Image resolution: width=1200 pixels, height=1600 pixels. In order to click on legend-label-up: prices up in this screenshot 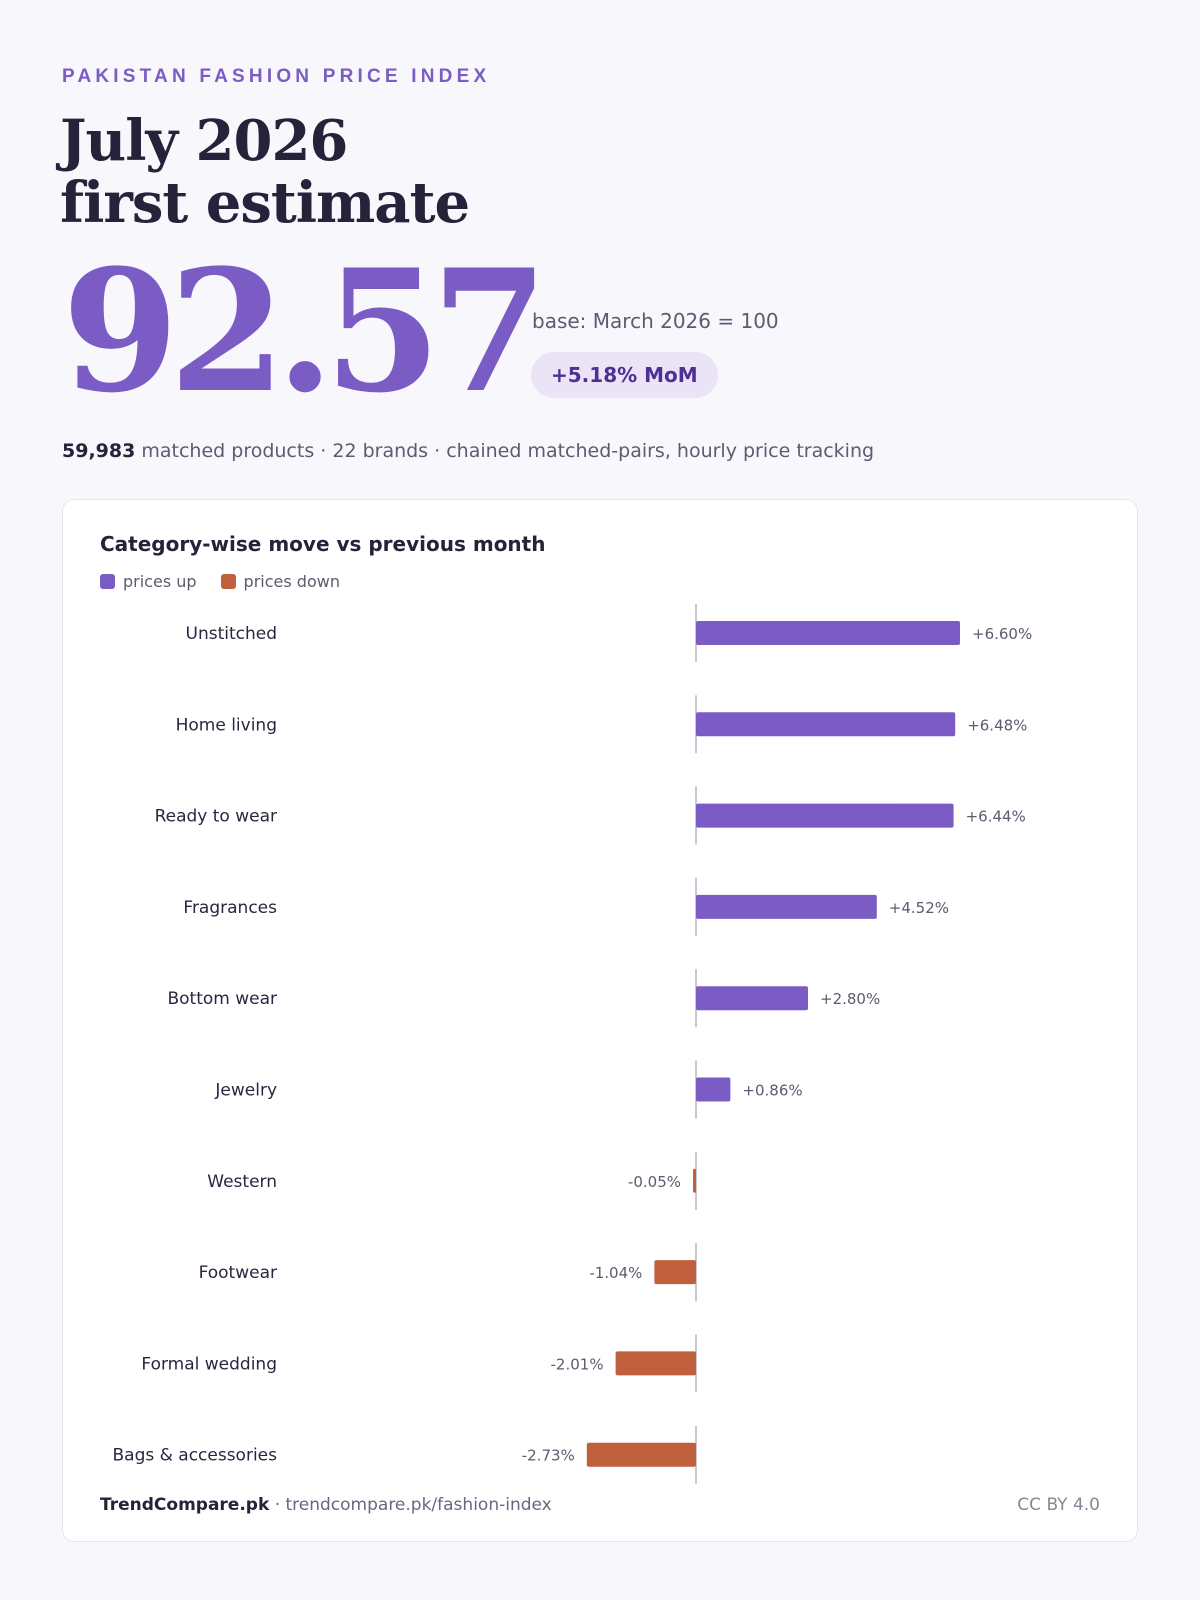, I will do `click(160, 581)`.